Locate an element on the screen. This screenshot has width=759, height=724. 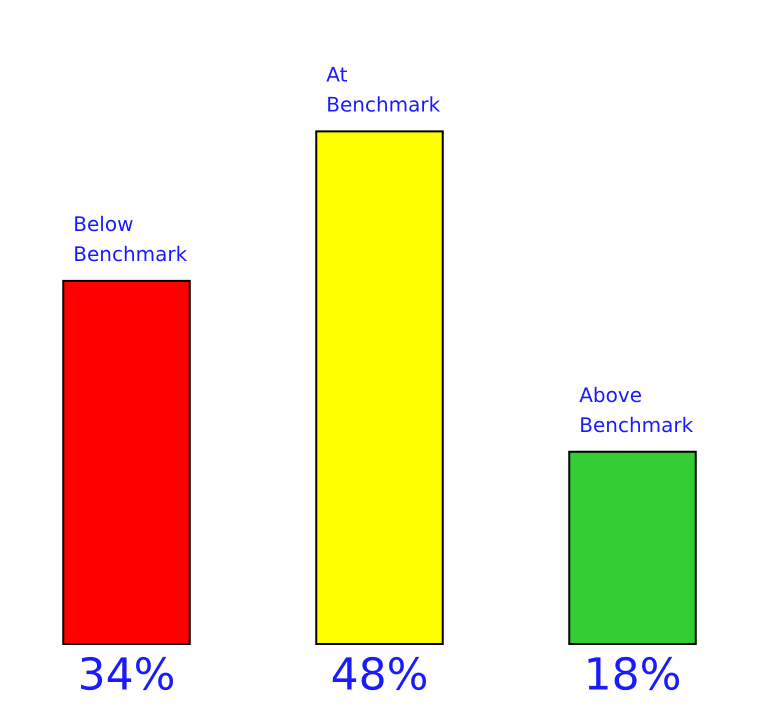
x-tick-label: At Benchmark is located at coordinates (383, 89).